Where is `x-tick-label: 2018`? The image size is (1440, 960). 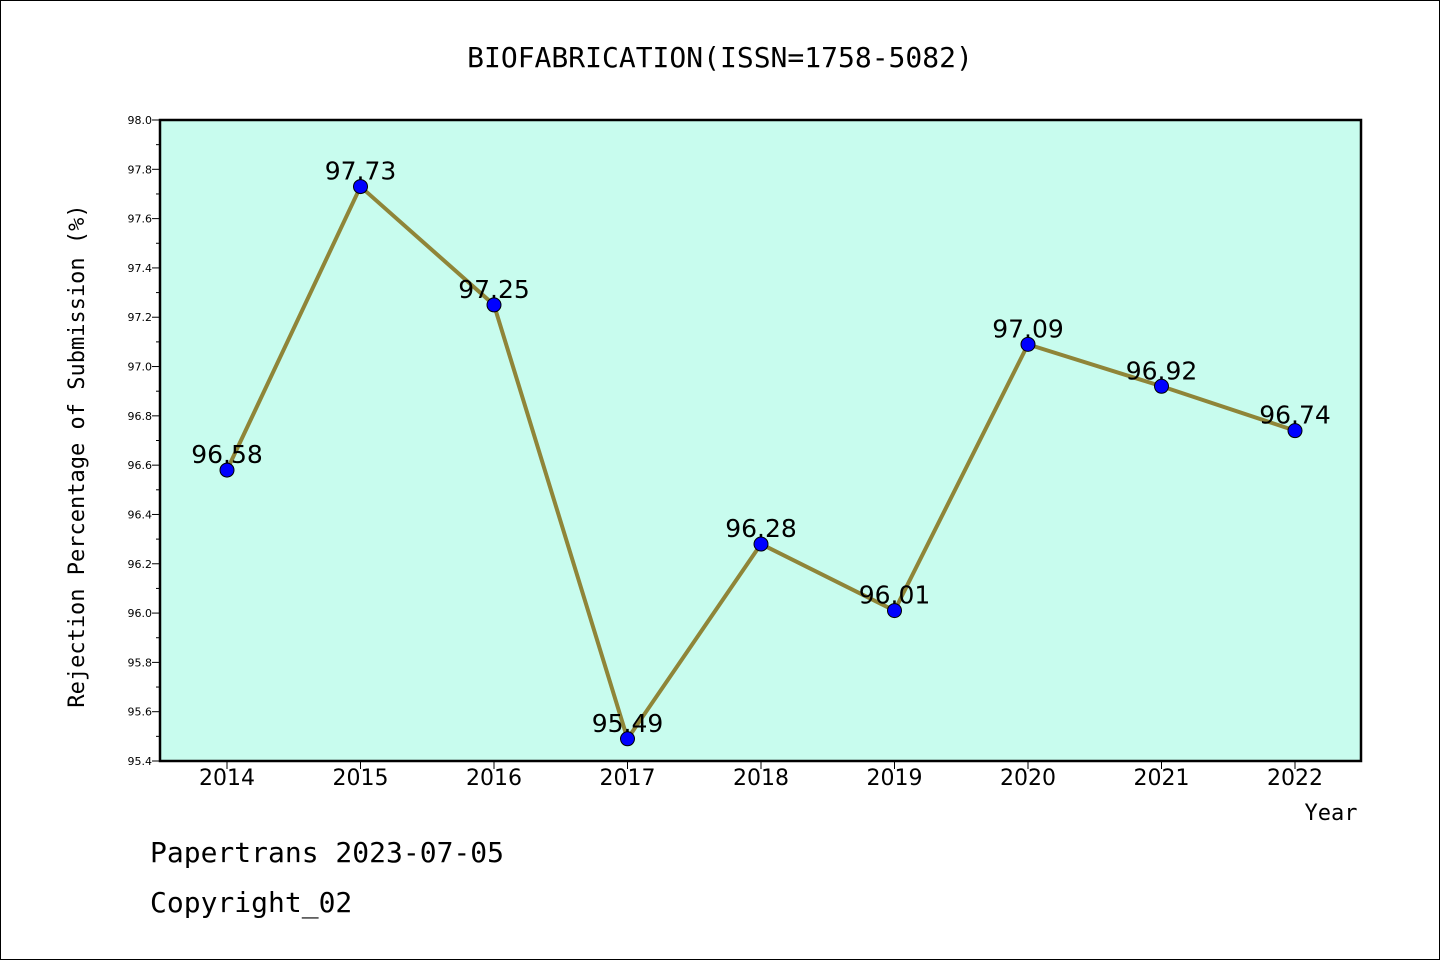
x-tick-label: 2018 is located at coordinates (761, 778).